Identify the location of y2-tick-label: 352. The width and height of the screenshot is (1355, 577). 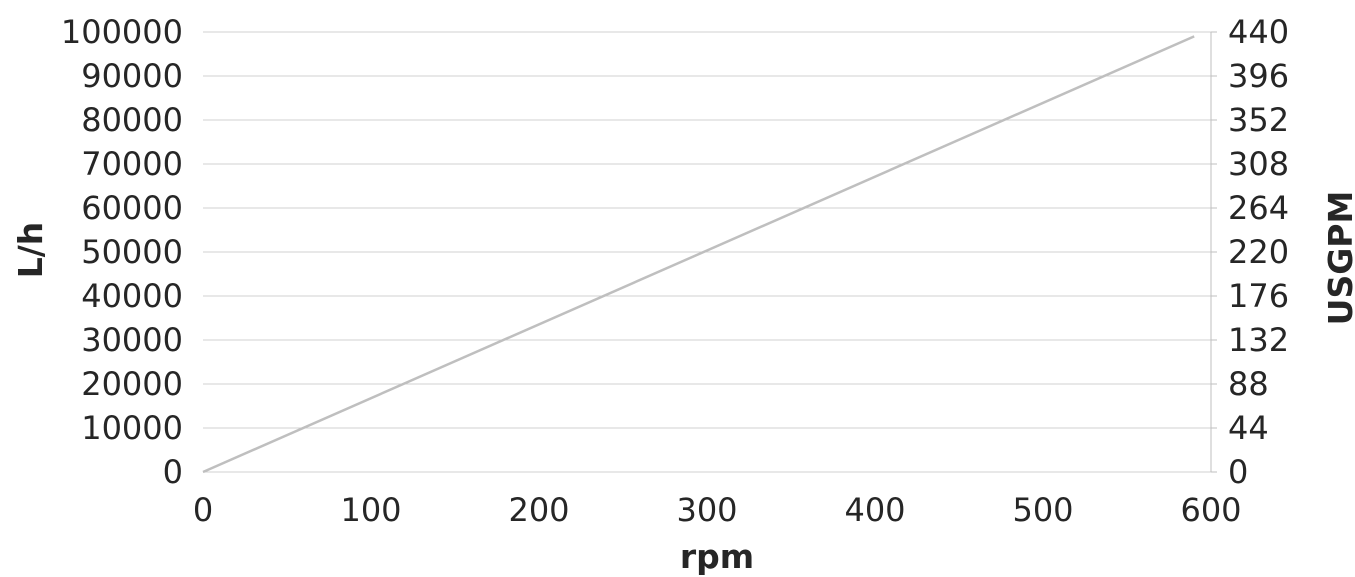
(1258, 120).